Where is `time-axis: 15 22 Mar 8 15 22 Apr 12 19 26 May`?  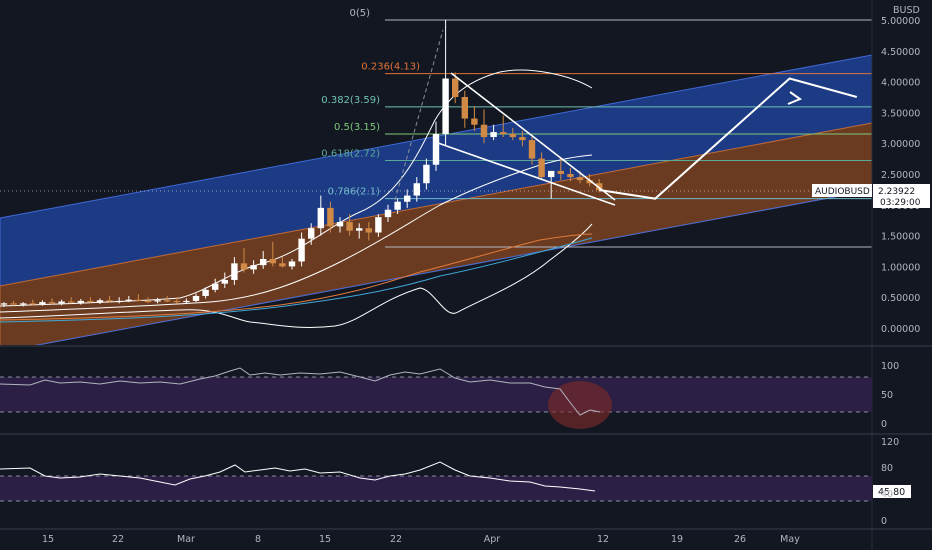
time-axis: 15 22 Mar 8 15 22 Apr 12 19 26 May is located at coordinates (421, 539).